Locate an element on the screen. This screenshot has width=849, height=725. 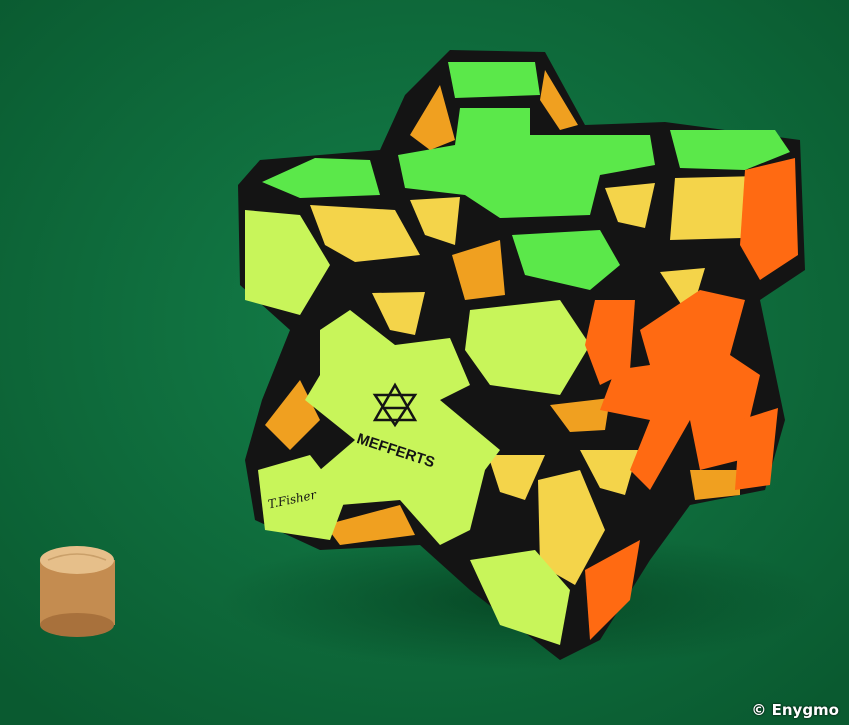
left-green-tile is located at coordinates (321, 178).